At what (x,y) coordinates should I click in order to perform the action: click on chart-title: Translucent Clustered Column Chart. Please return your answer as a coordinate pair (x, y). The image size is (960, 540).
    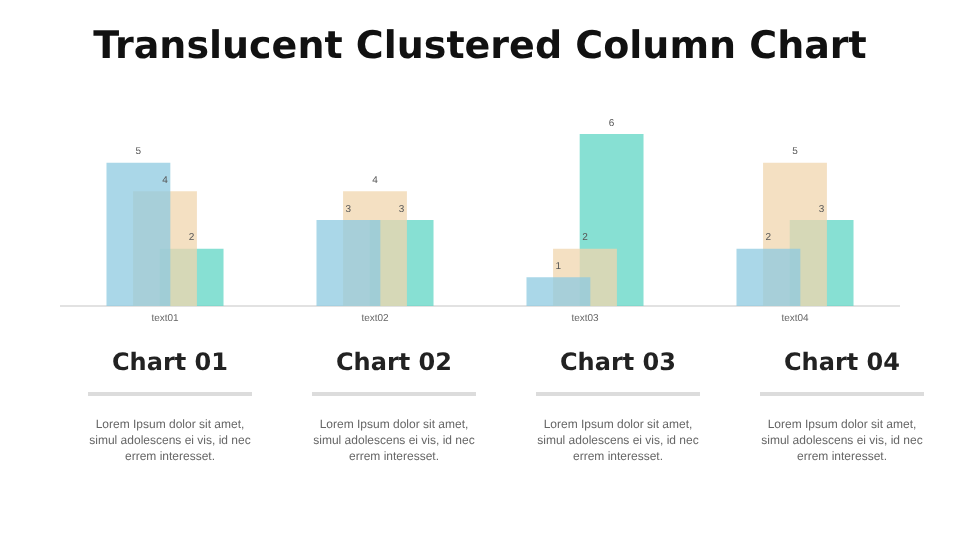
    Looking at the image, I should click on (480, 46).